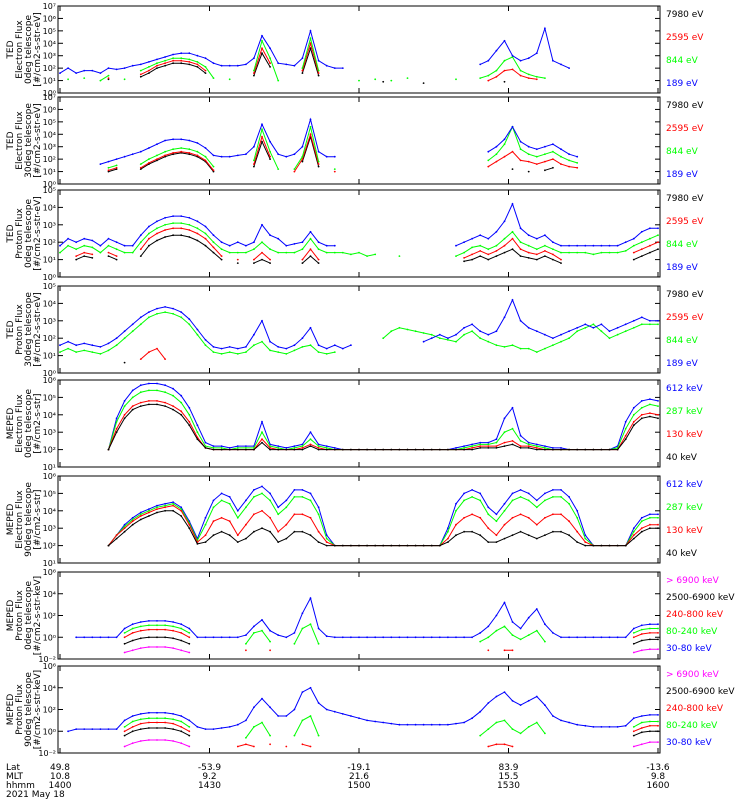 This screenshot has height=800, width=750. What do you see at coordinates (38, 519) in the screenshot?
I see `panel-6-ylabel: [#/cm2-s-str]` at bounding box center [38, 519].